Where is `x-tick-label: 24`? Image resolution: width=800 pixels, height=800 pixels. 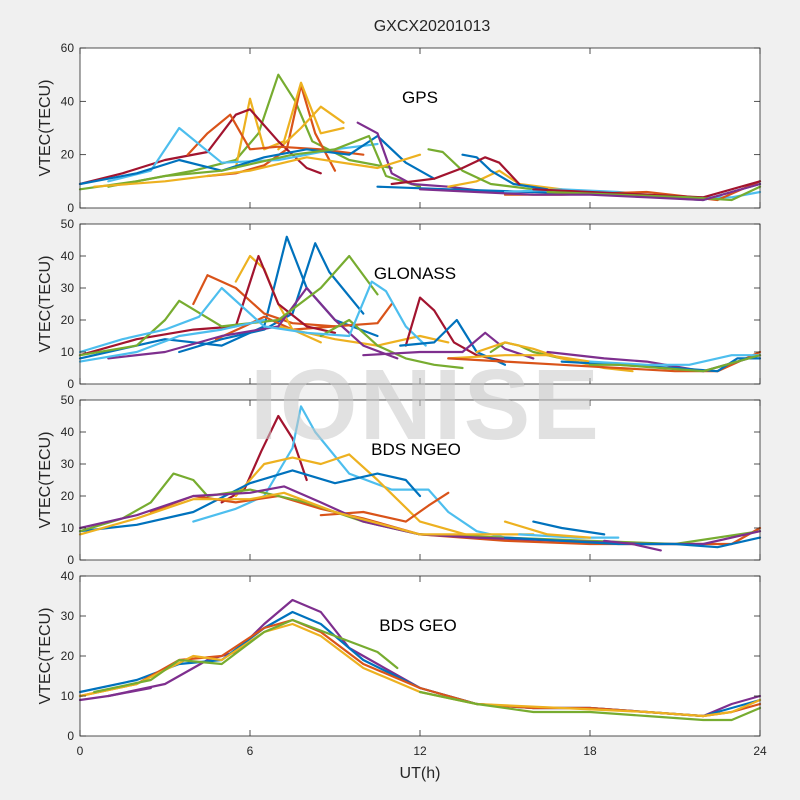 x-tick-label: 24 is located at coordinates (760, 751).